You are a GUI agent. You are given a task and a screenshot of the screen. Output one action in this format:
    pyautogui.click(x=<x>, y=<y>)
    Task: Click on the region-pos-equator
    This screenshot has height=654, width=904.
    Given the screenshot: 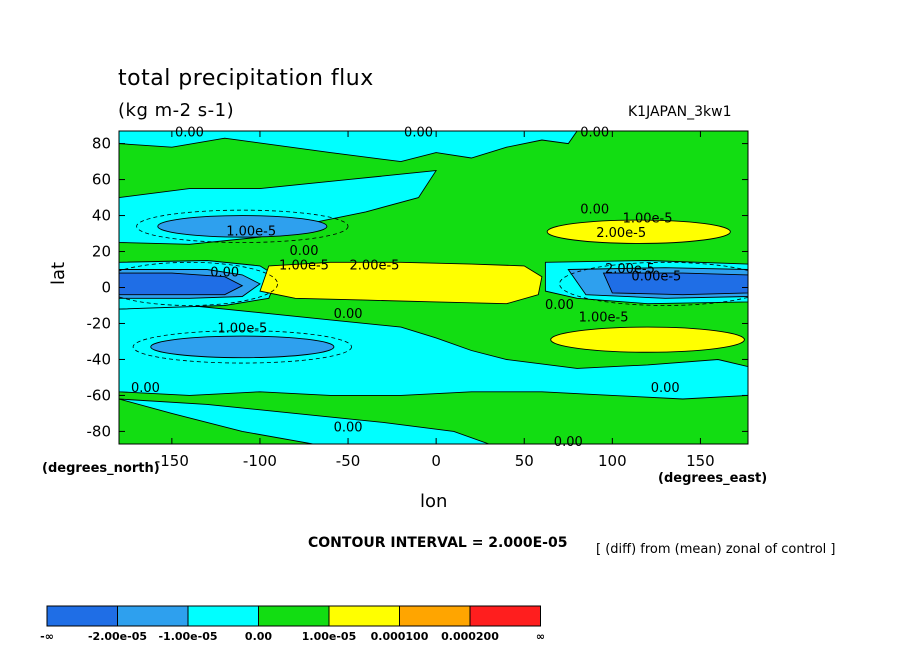 What is the action you would take?
    pyautogui.click(x=401, y=283)
    